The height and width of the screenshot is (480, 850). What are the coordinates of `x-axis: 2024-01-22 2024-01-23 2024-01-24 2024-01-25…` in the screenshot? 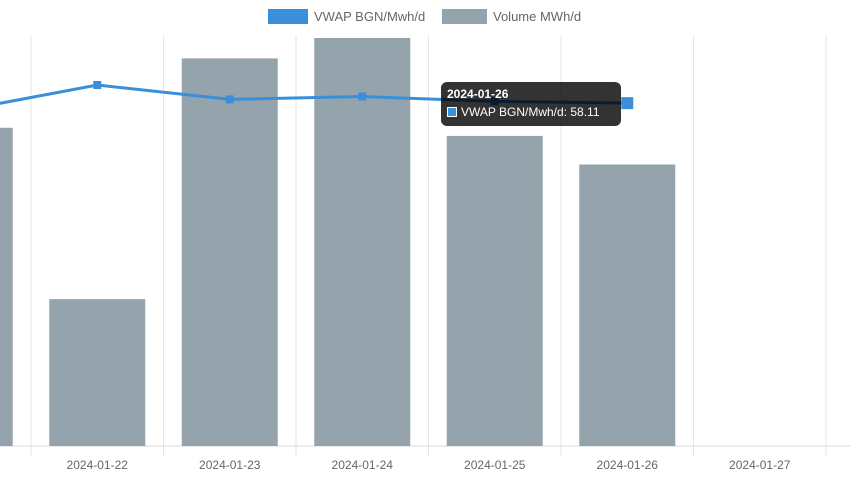 It's located at (429, 465).